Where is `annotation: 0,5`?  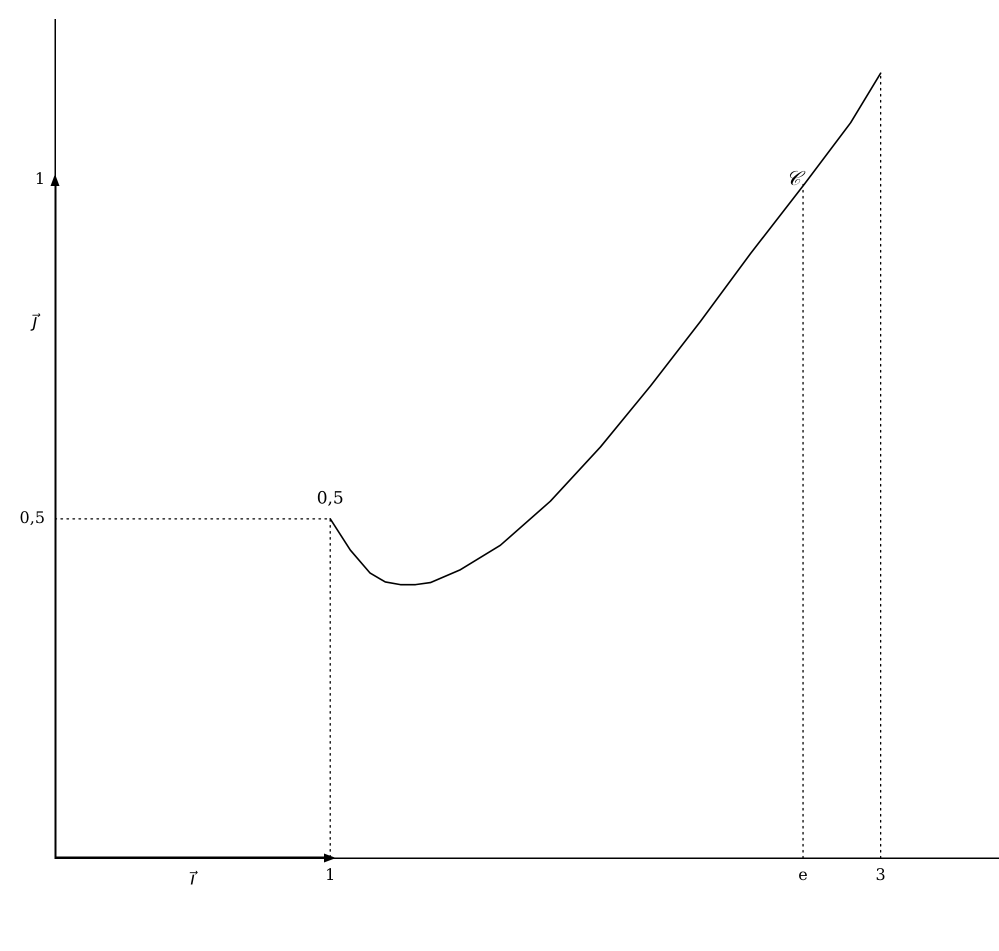 annotation: 0,5 is located at coordinates (330, 498).